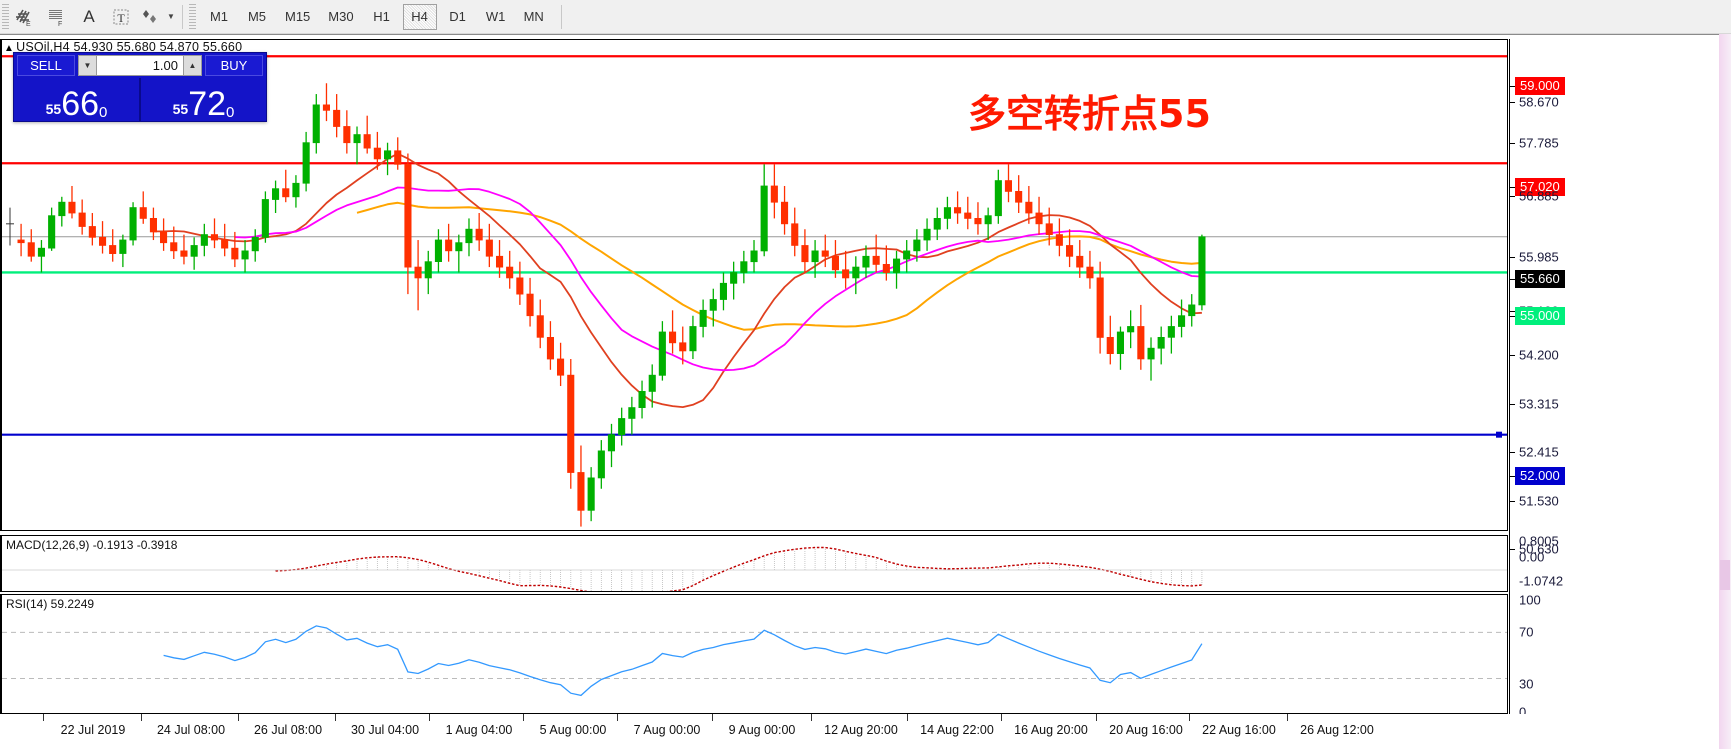 The height and width of the screenshot is (749, 1731). I want to click on vertical-scrollbar-thumb, so click(1725, 575).